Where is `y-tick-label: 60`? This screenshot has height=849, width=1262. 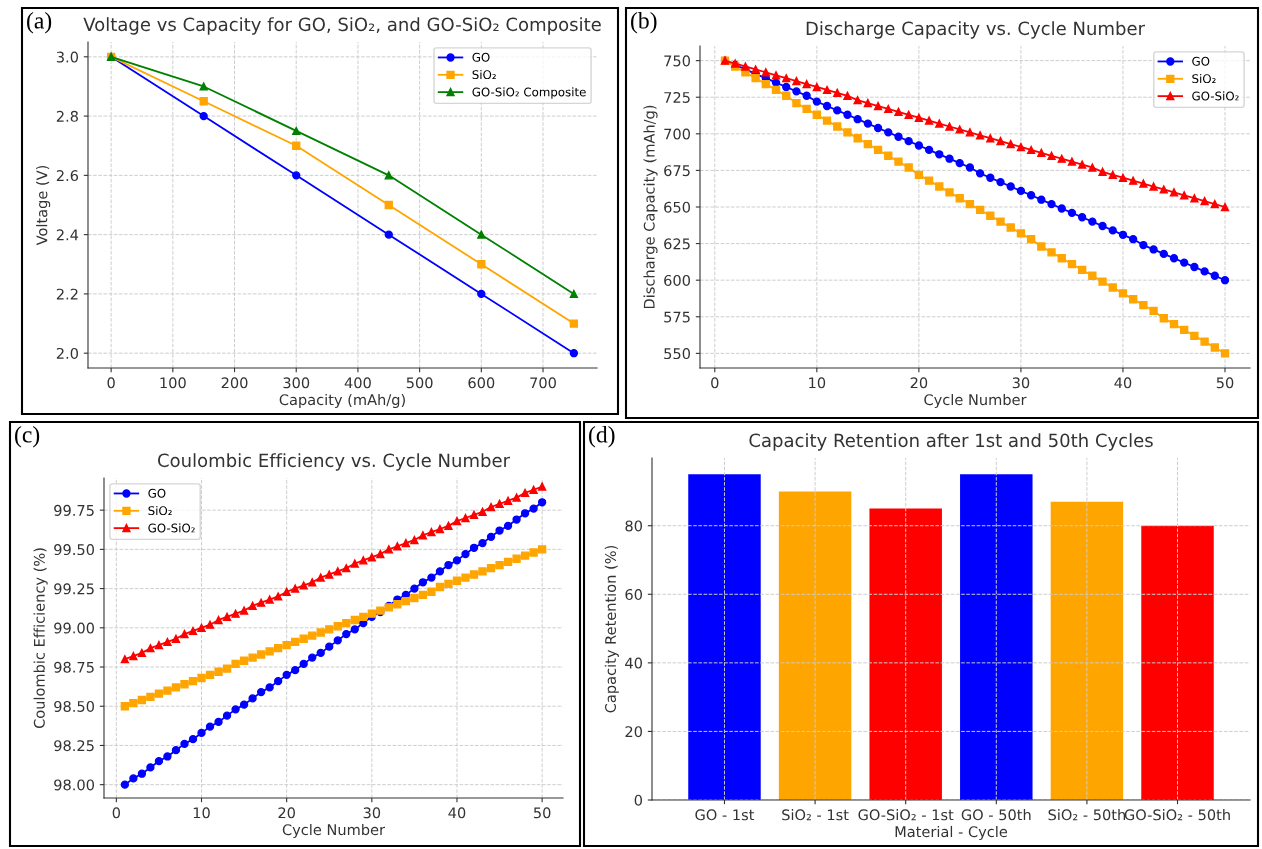 y-tick-label: 60 is located at coordinates (633, 595).